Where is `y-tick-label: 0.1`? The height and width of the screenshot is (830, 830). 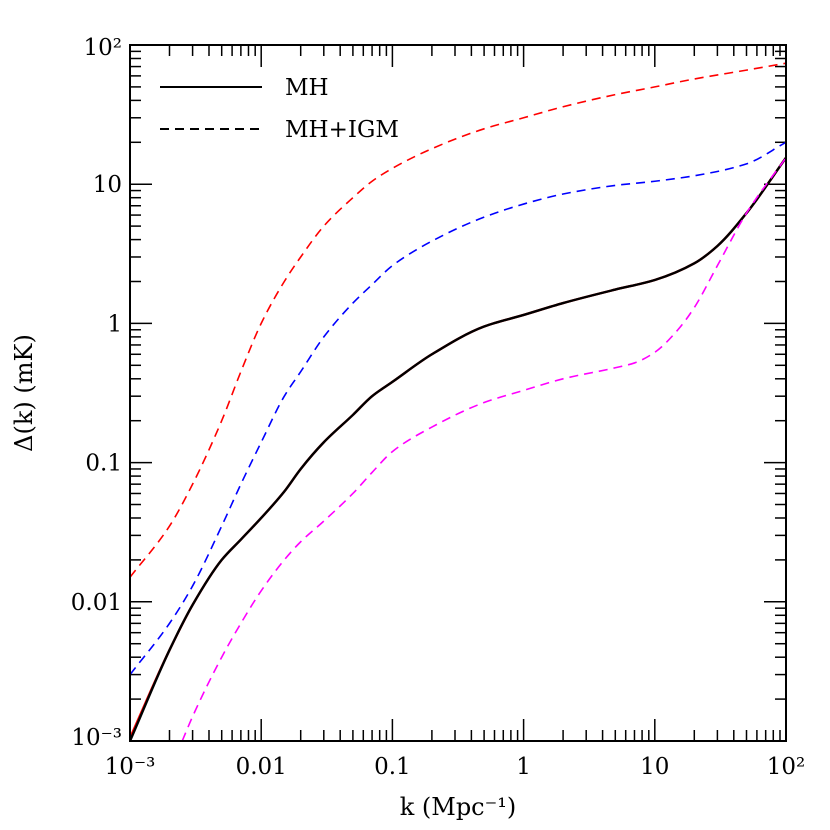
y-tick-label: 0.1 is located at coordinates (103, 464).